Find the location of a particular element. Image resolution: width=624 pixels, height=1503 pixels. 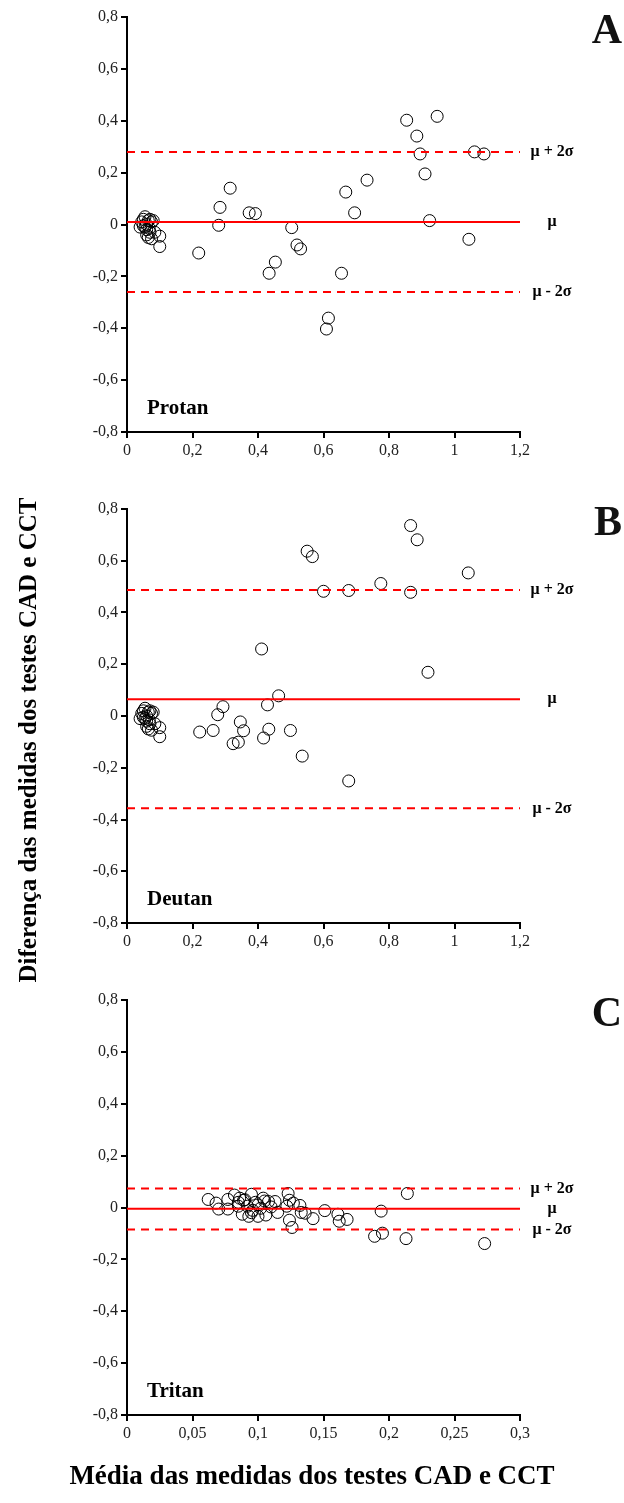

x-tick-label: 0,8 is located at coordinates (389, 449).